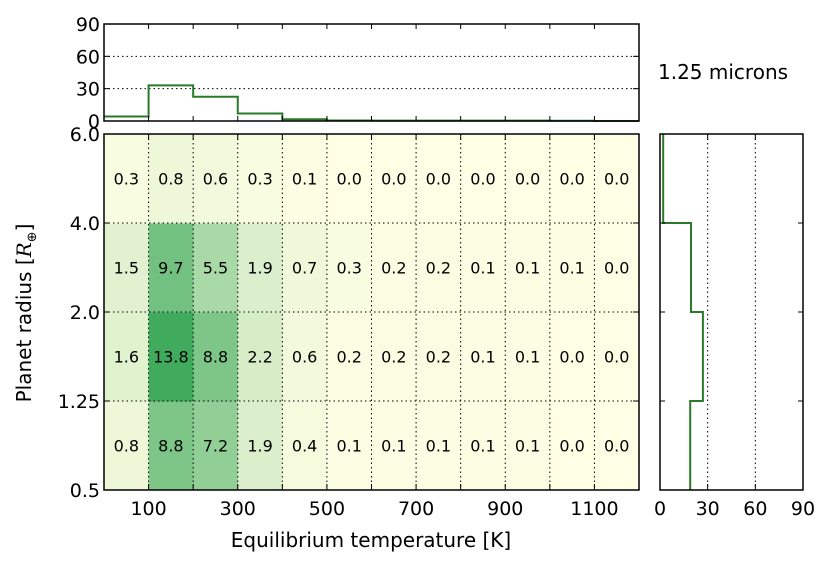  I want to click on x-tick-label: 100, so click(148, 509).